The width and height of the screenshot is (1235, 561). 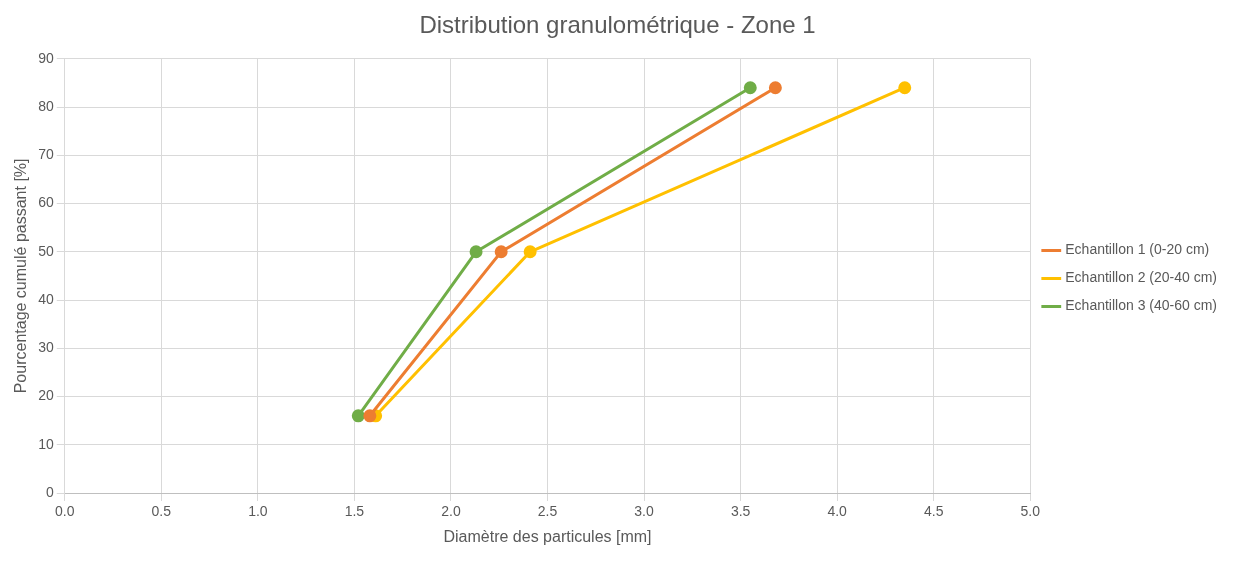 I want to click on legend-label: Echantillon 1 (0-20 cm), so click(x=1137, y=249).